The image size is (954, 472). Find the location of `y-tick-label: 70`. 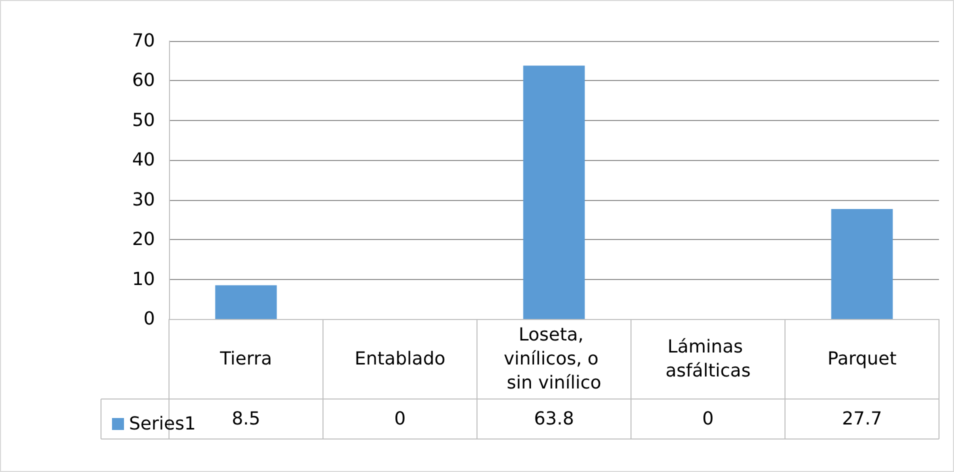

y-tick-label: 70 is located at coordinates (143, 41).